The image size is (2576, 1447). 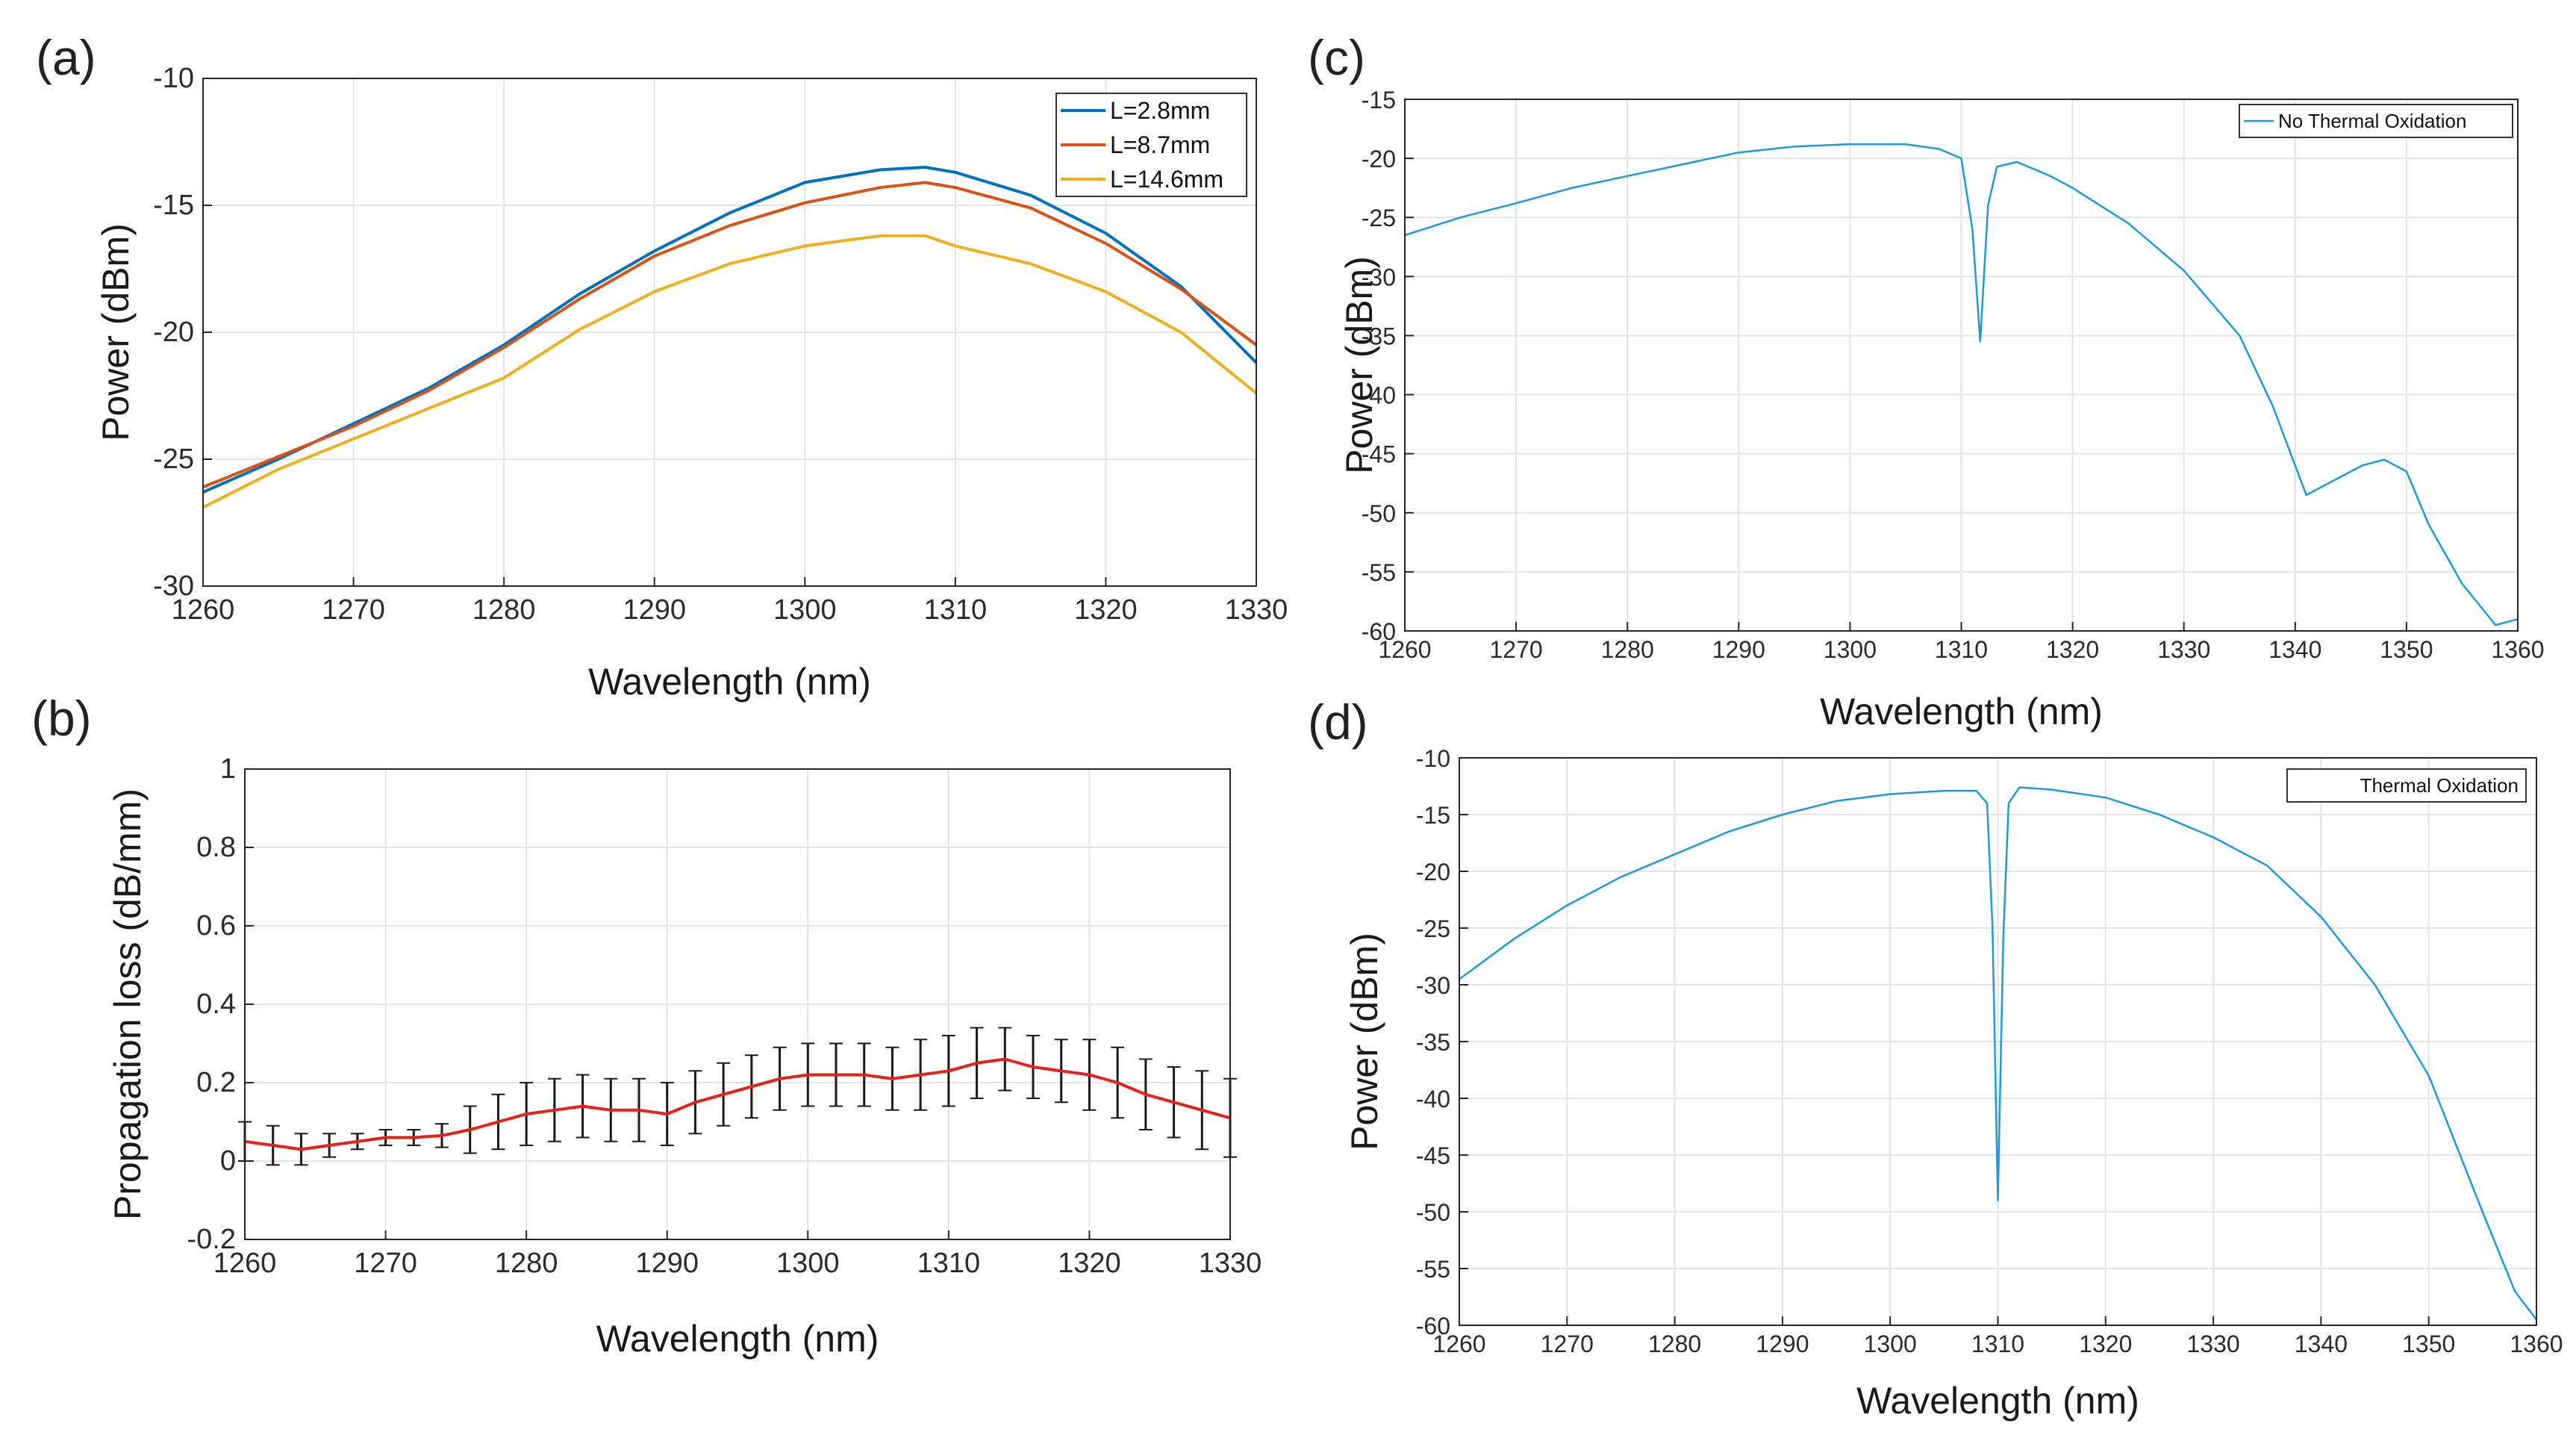 I want to click on panel-label: (a), so click(x=66, y=58).